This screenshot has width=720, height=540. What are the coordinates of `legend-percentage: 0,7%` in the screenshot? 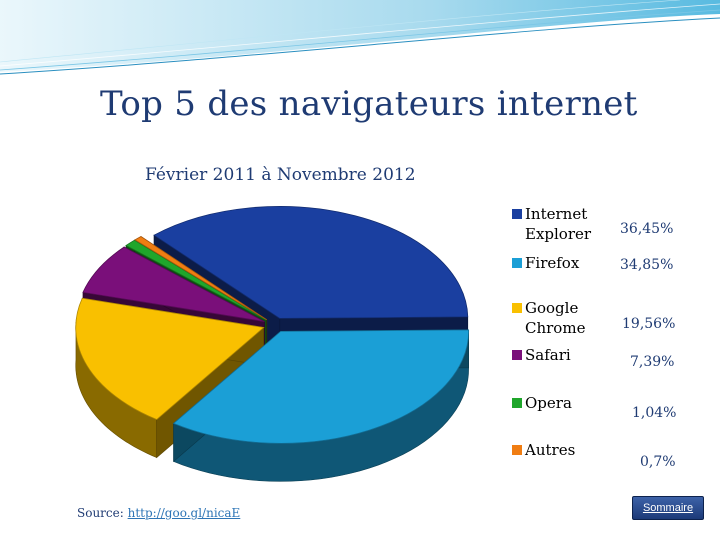 It's located at (658, 462).